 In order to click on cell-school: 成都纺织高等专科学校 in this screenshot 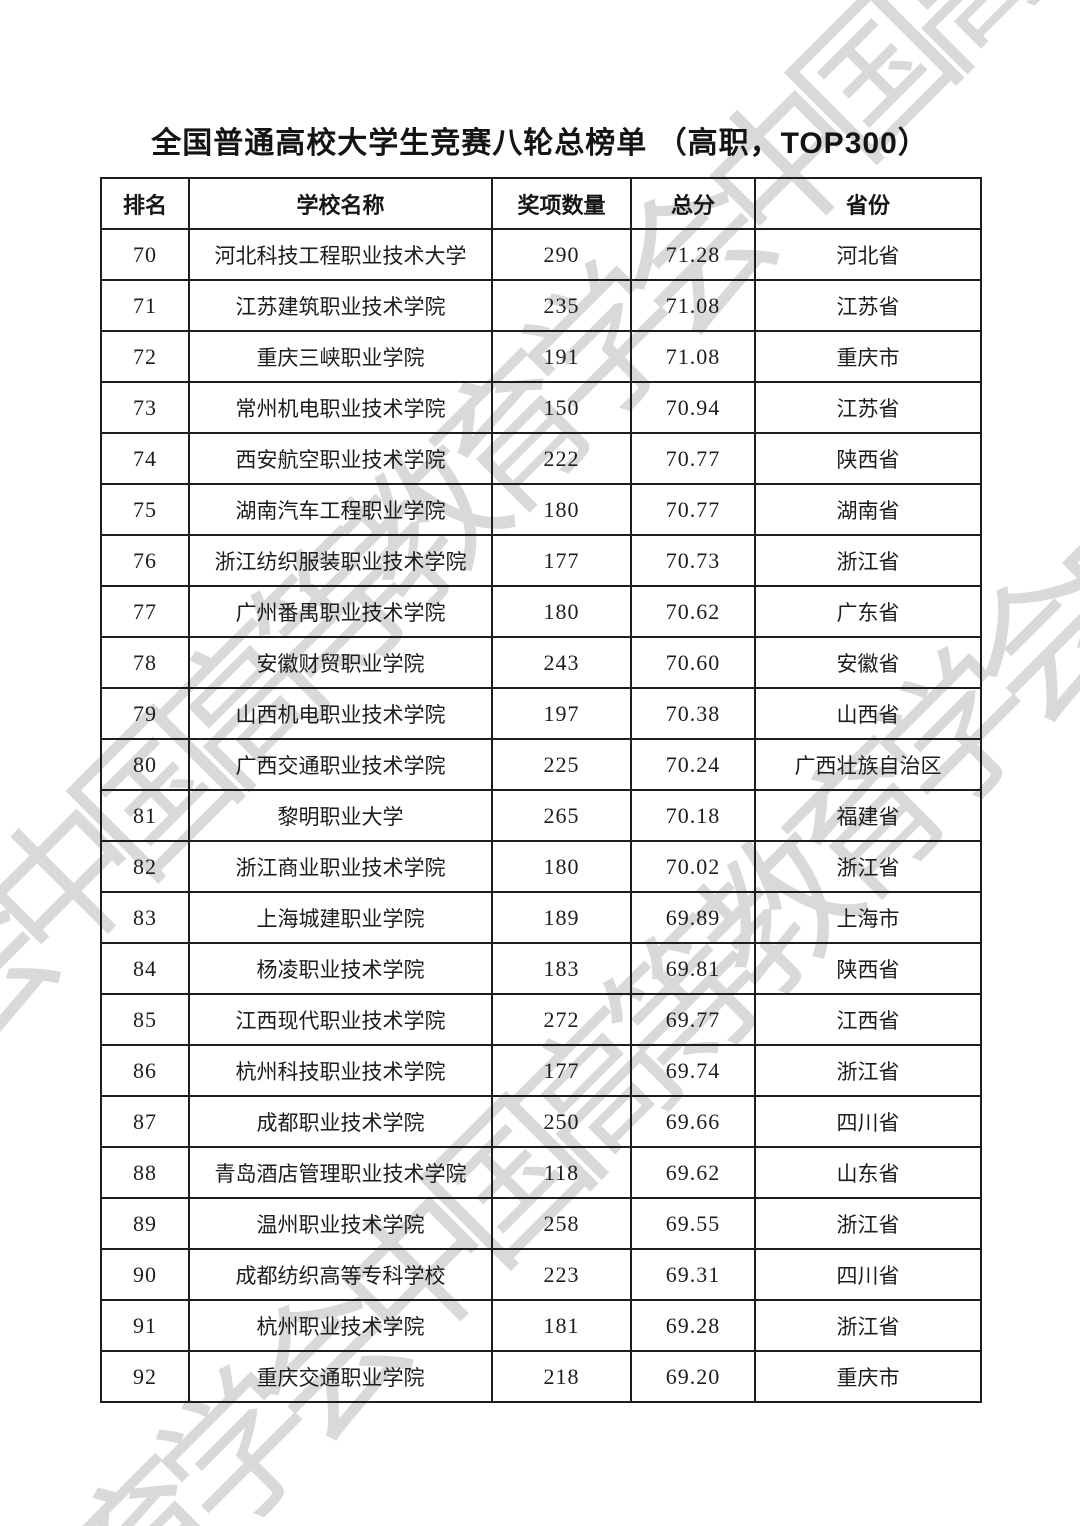, I will do `click(340, 1274)`.